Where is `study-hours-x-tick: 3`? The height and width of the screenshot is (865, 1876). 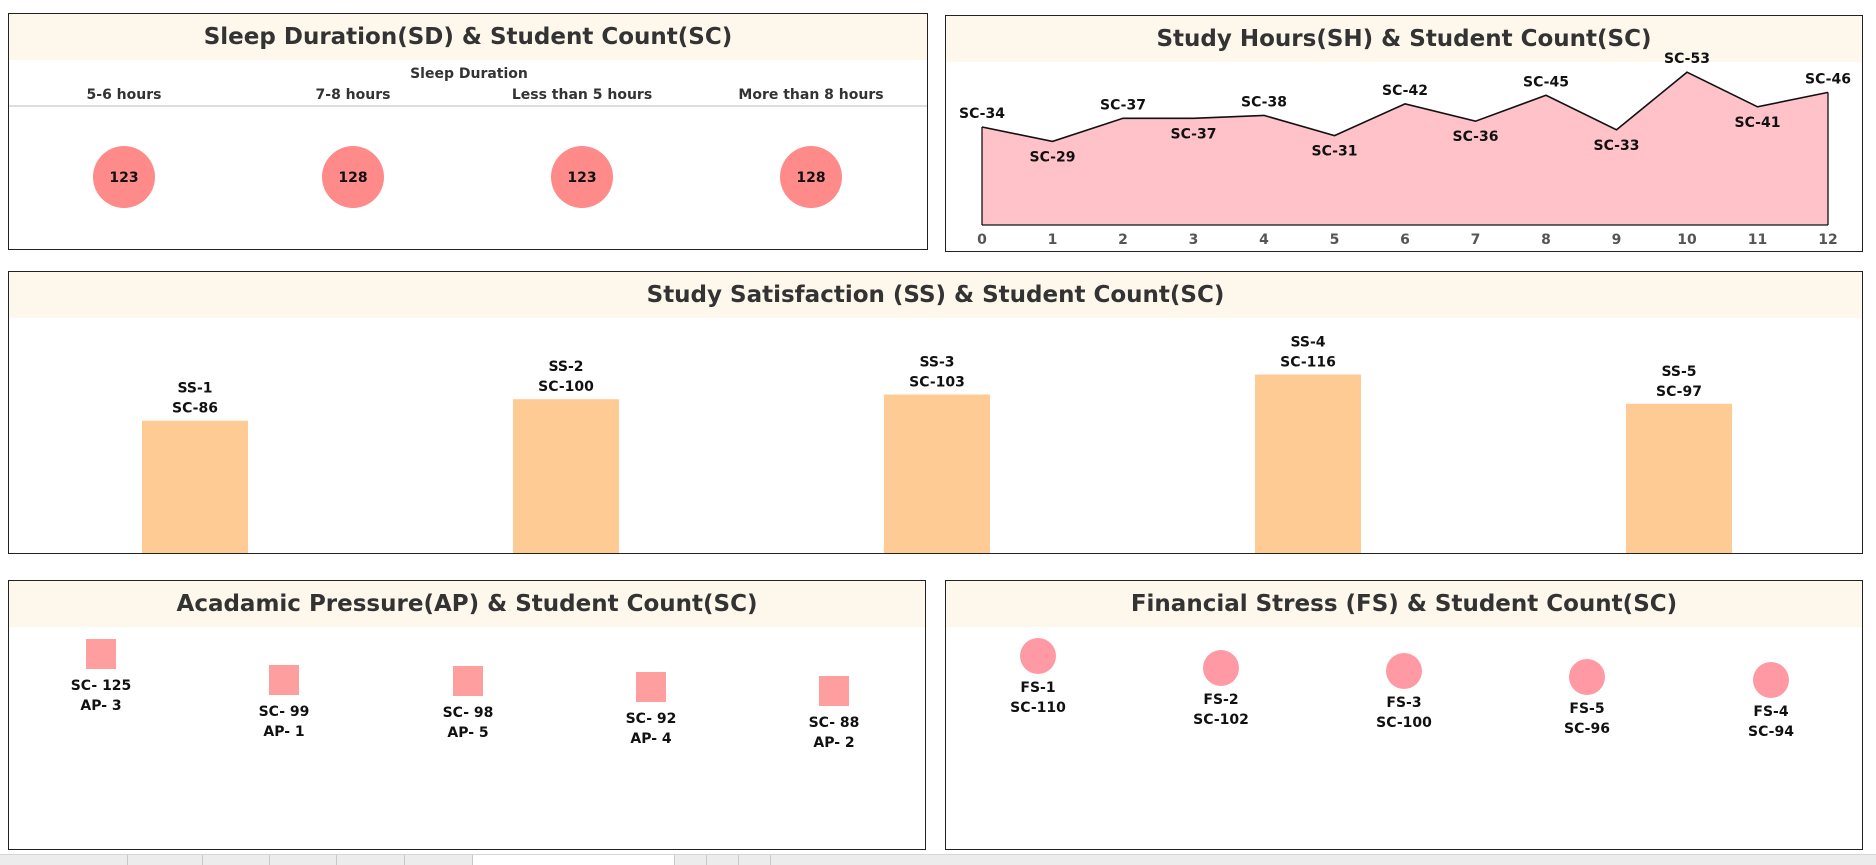
study-hours-x-tick: 3 is located at coordinates (1194, 240).